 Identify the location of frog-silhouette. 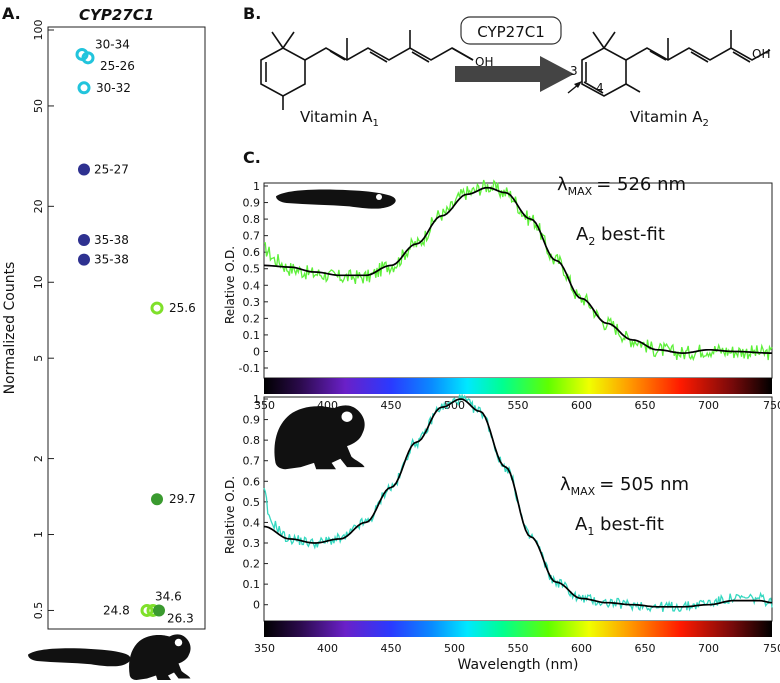
(160, 657).